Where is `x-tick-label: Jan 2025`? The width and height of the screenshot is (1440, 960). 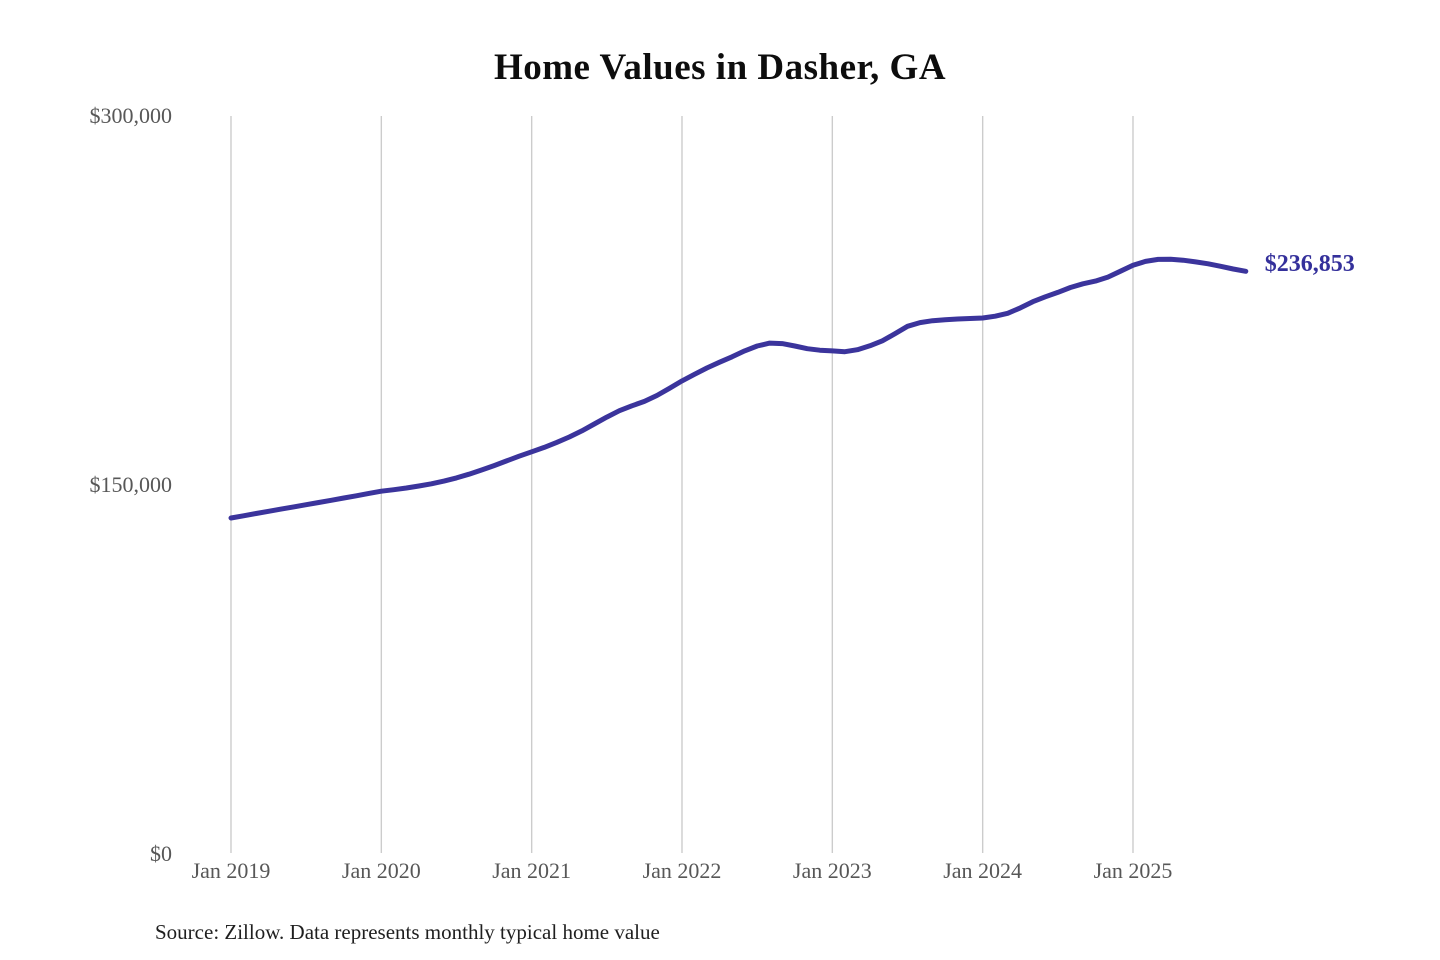
x-tick-label: Jan 2025 is located at coordinates (1133, 870).